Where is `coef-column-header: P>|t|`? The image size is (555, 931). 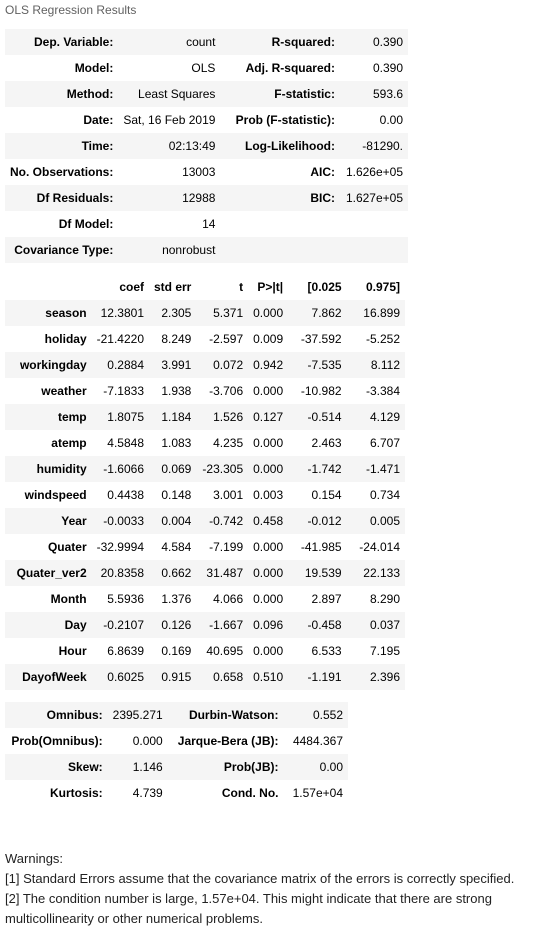 coef-column-header: P>|t| is located at coordinates (268, 287).